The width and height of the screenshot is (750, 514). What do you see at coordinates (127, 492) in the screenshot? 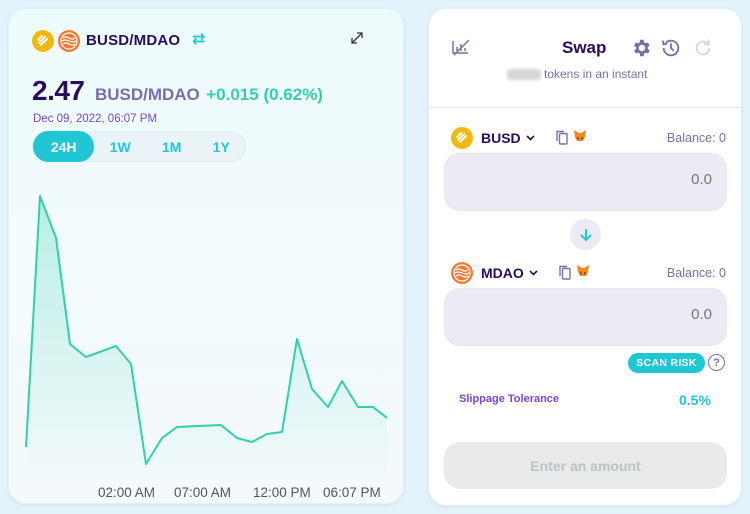
I see `x-axis-label: 02:00 AM` at bounding box center [127, 492].